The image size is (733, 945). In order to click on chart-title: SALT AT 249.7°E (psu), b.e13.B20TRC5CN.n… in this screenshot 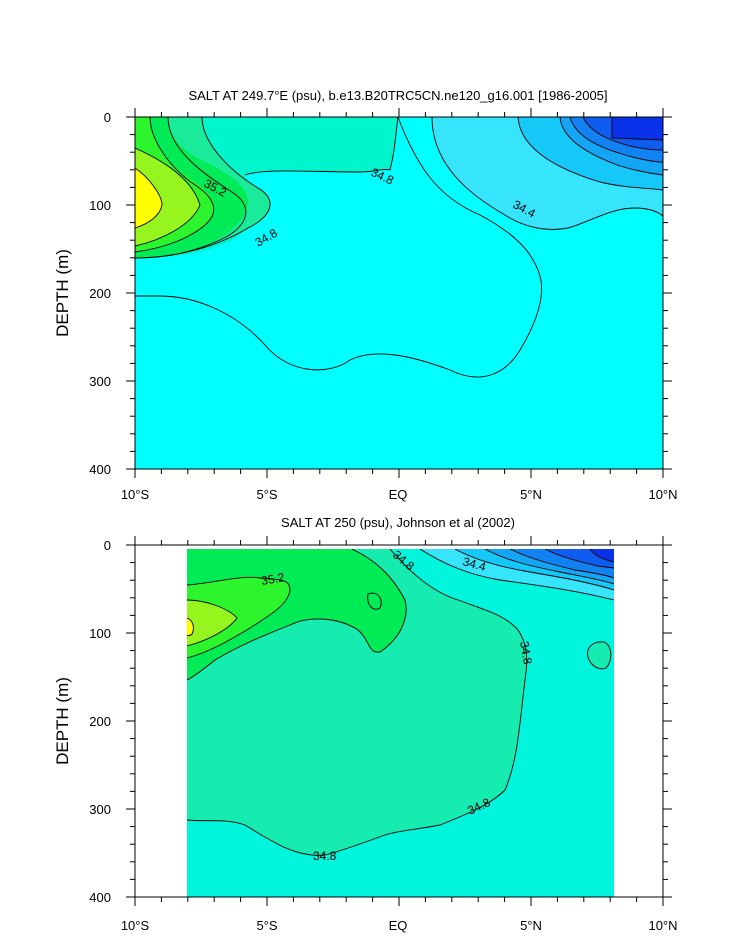, I will do `click(397, 95)`.